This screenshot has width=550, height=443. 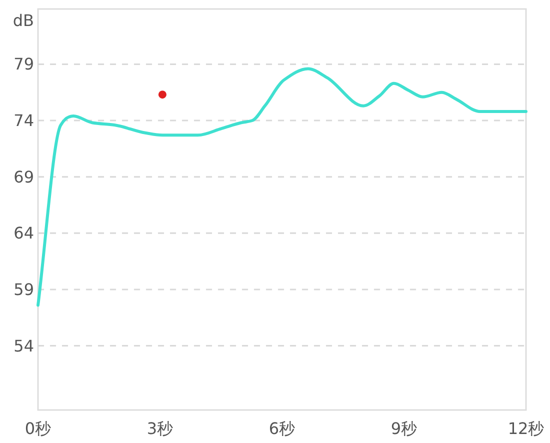 What do you see at coordinates (24, 346) in the screenshot?
I see `y-tick-label: 54` at bounding box center [24, 346].